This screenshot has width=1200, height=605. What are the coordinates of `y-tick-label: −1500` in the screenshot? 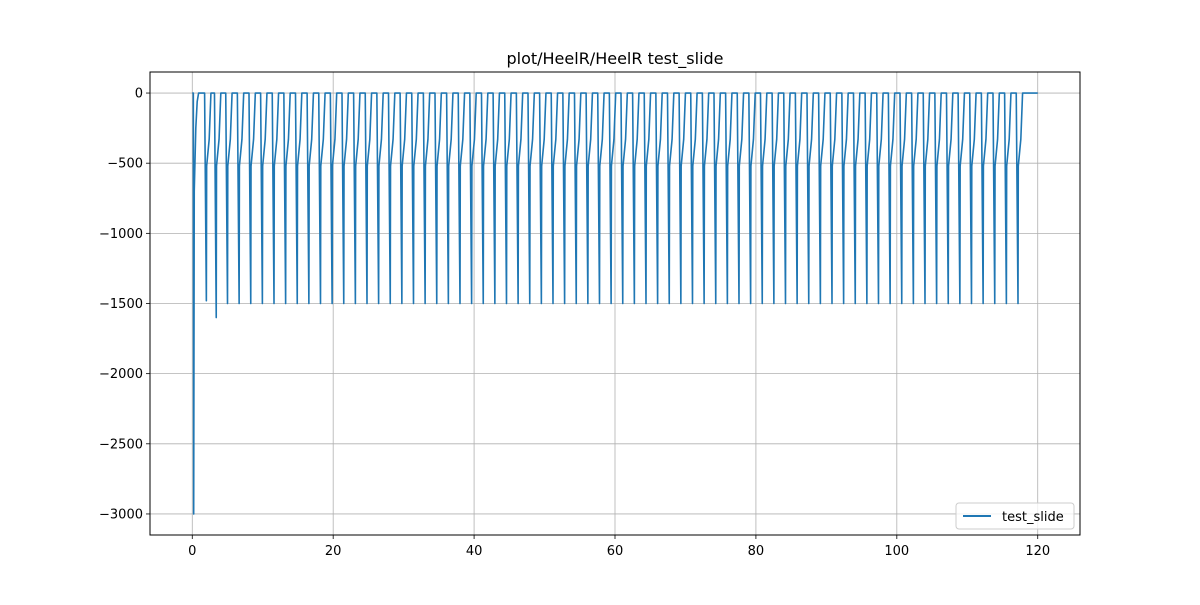 It's located at (121, 304).